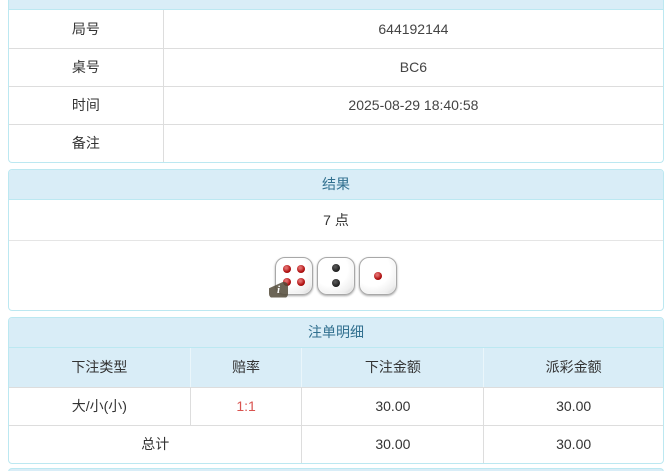  Describe the element at coordinates (86, 105) in the screenshot. I see `time-label: 时间` at that location.